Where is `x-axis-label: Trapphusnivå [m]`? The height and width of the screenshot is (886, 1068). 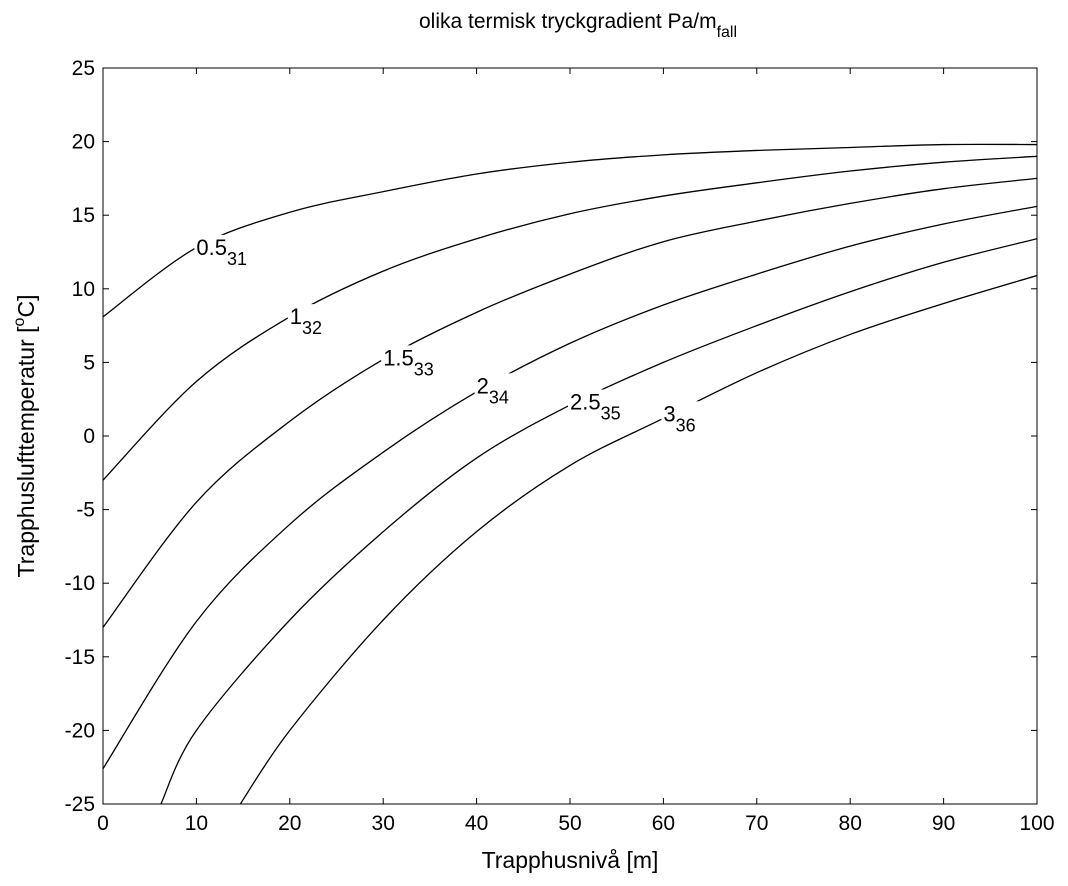 x-axis-label: Trapphusnivå [m] is located at coordinates (570, 860).